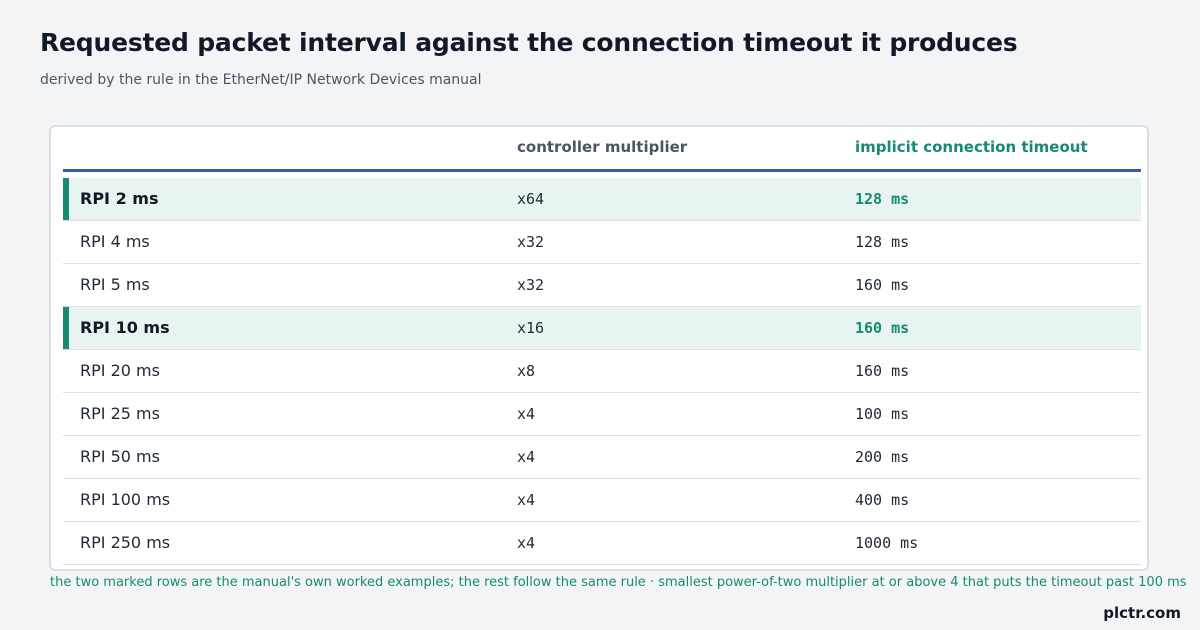  I want to click on rpi-cell: RPI 2 ms, so click(119, 198).